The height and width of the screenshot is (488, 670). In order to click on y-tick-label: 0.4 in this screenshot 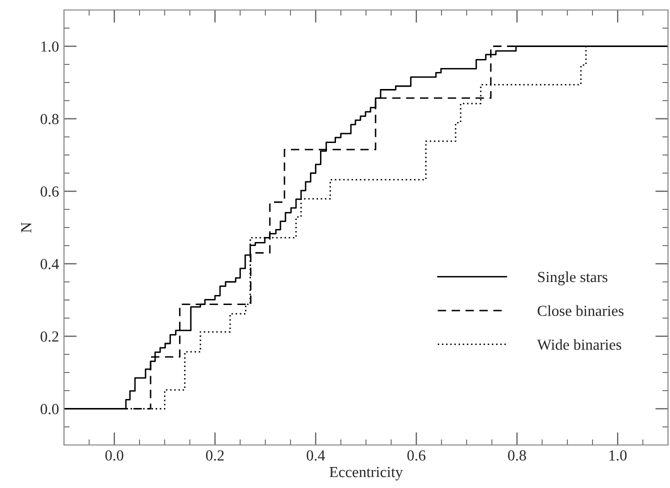, I will do `click(49, 264)`.